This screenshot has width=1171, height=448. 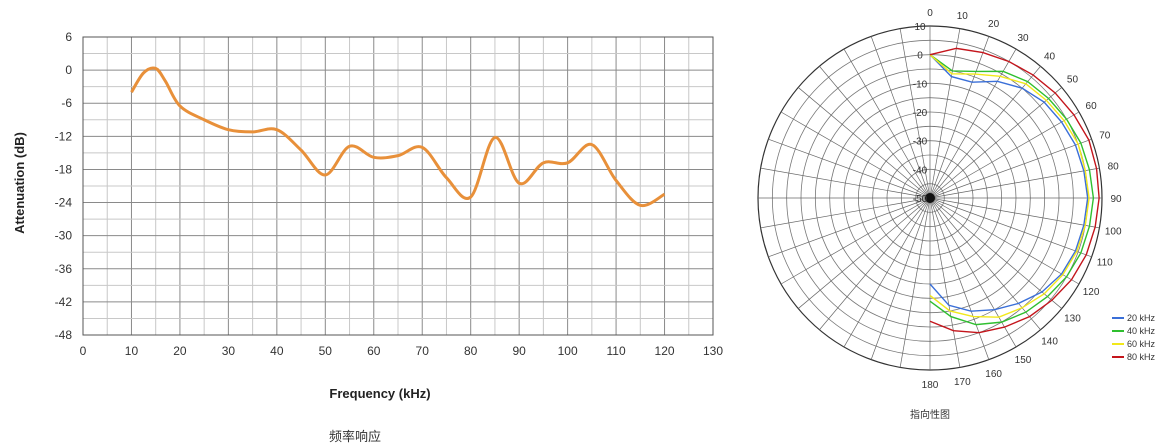 I want to click on freq-x-tick-label: 110, so click(x=616, y=351).